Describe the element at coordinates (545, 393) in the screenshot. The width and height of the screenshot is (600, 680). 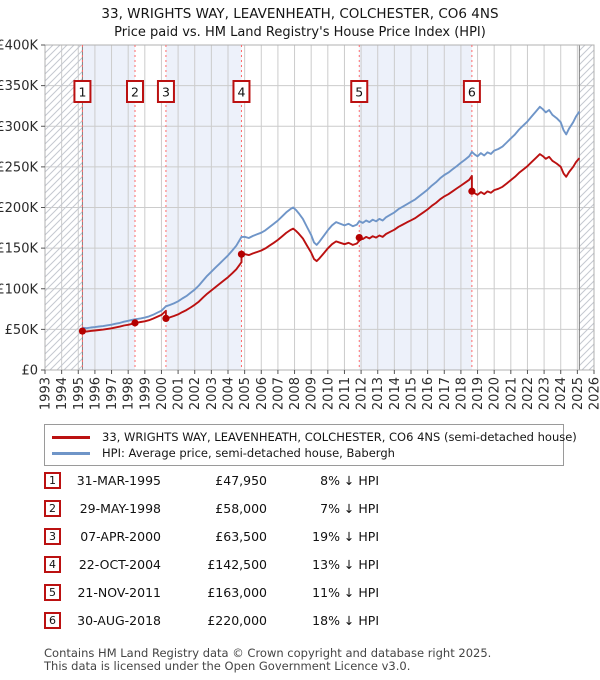
I see `x-axis-label: 2023` at that location.